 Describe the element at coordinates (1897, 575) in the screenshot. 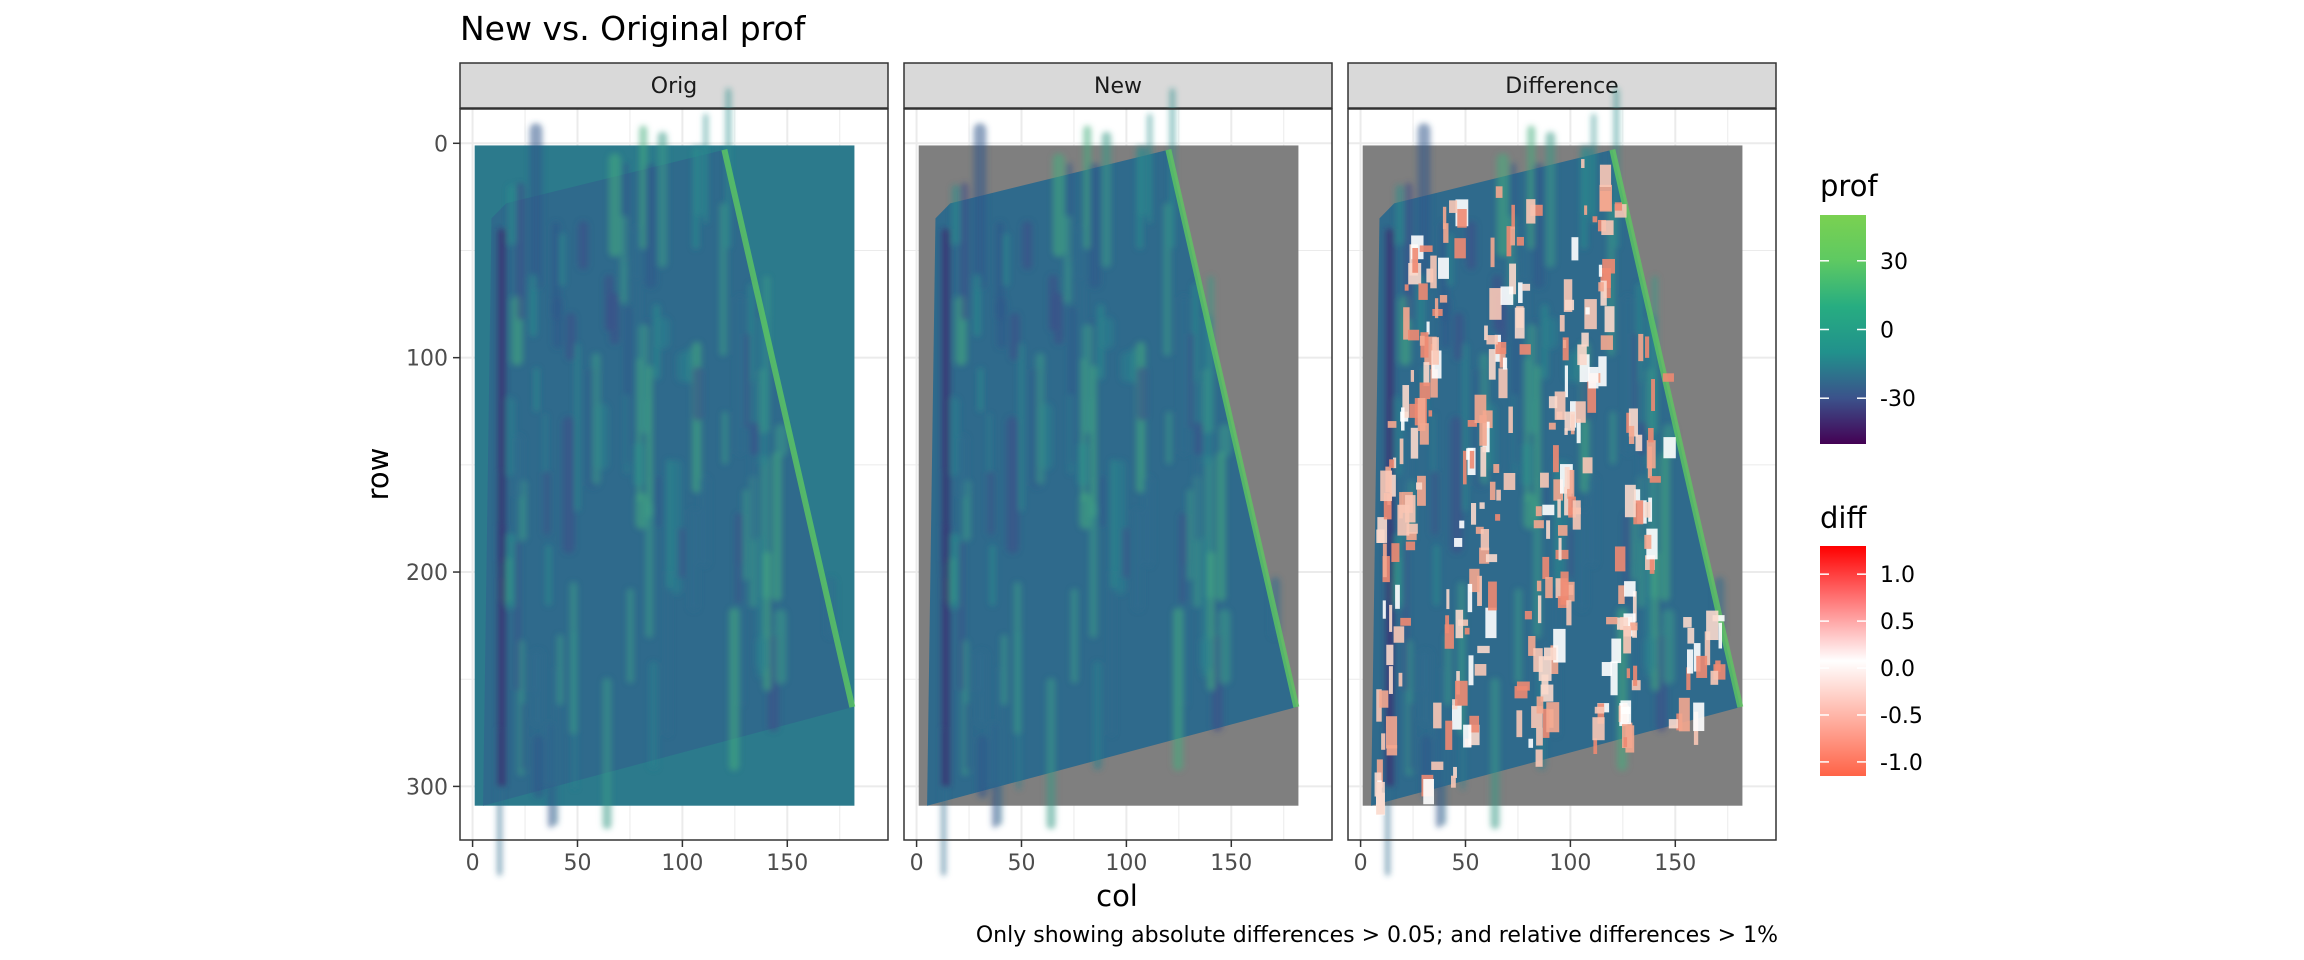

I see `legend-label: 1.0` at that location.